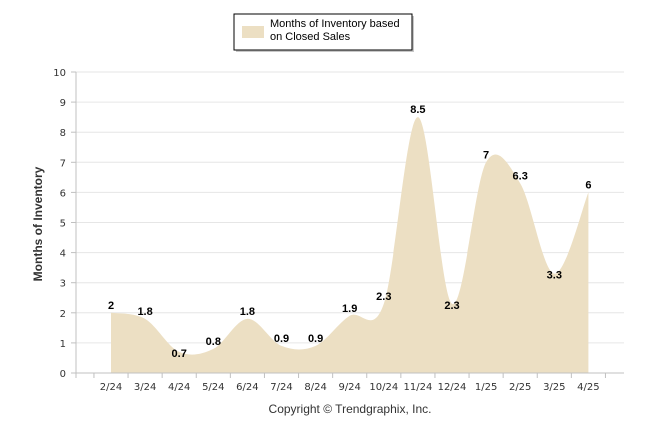 This screenshot has width=646, height=434. Describe the element at coordinates (145, 387) in the screenshot. I see `x-tick-label: 3/24` at that location.